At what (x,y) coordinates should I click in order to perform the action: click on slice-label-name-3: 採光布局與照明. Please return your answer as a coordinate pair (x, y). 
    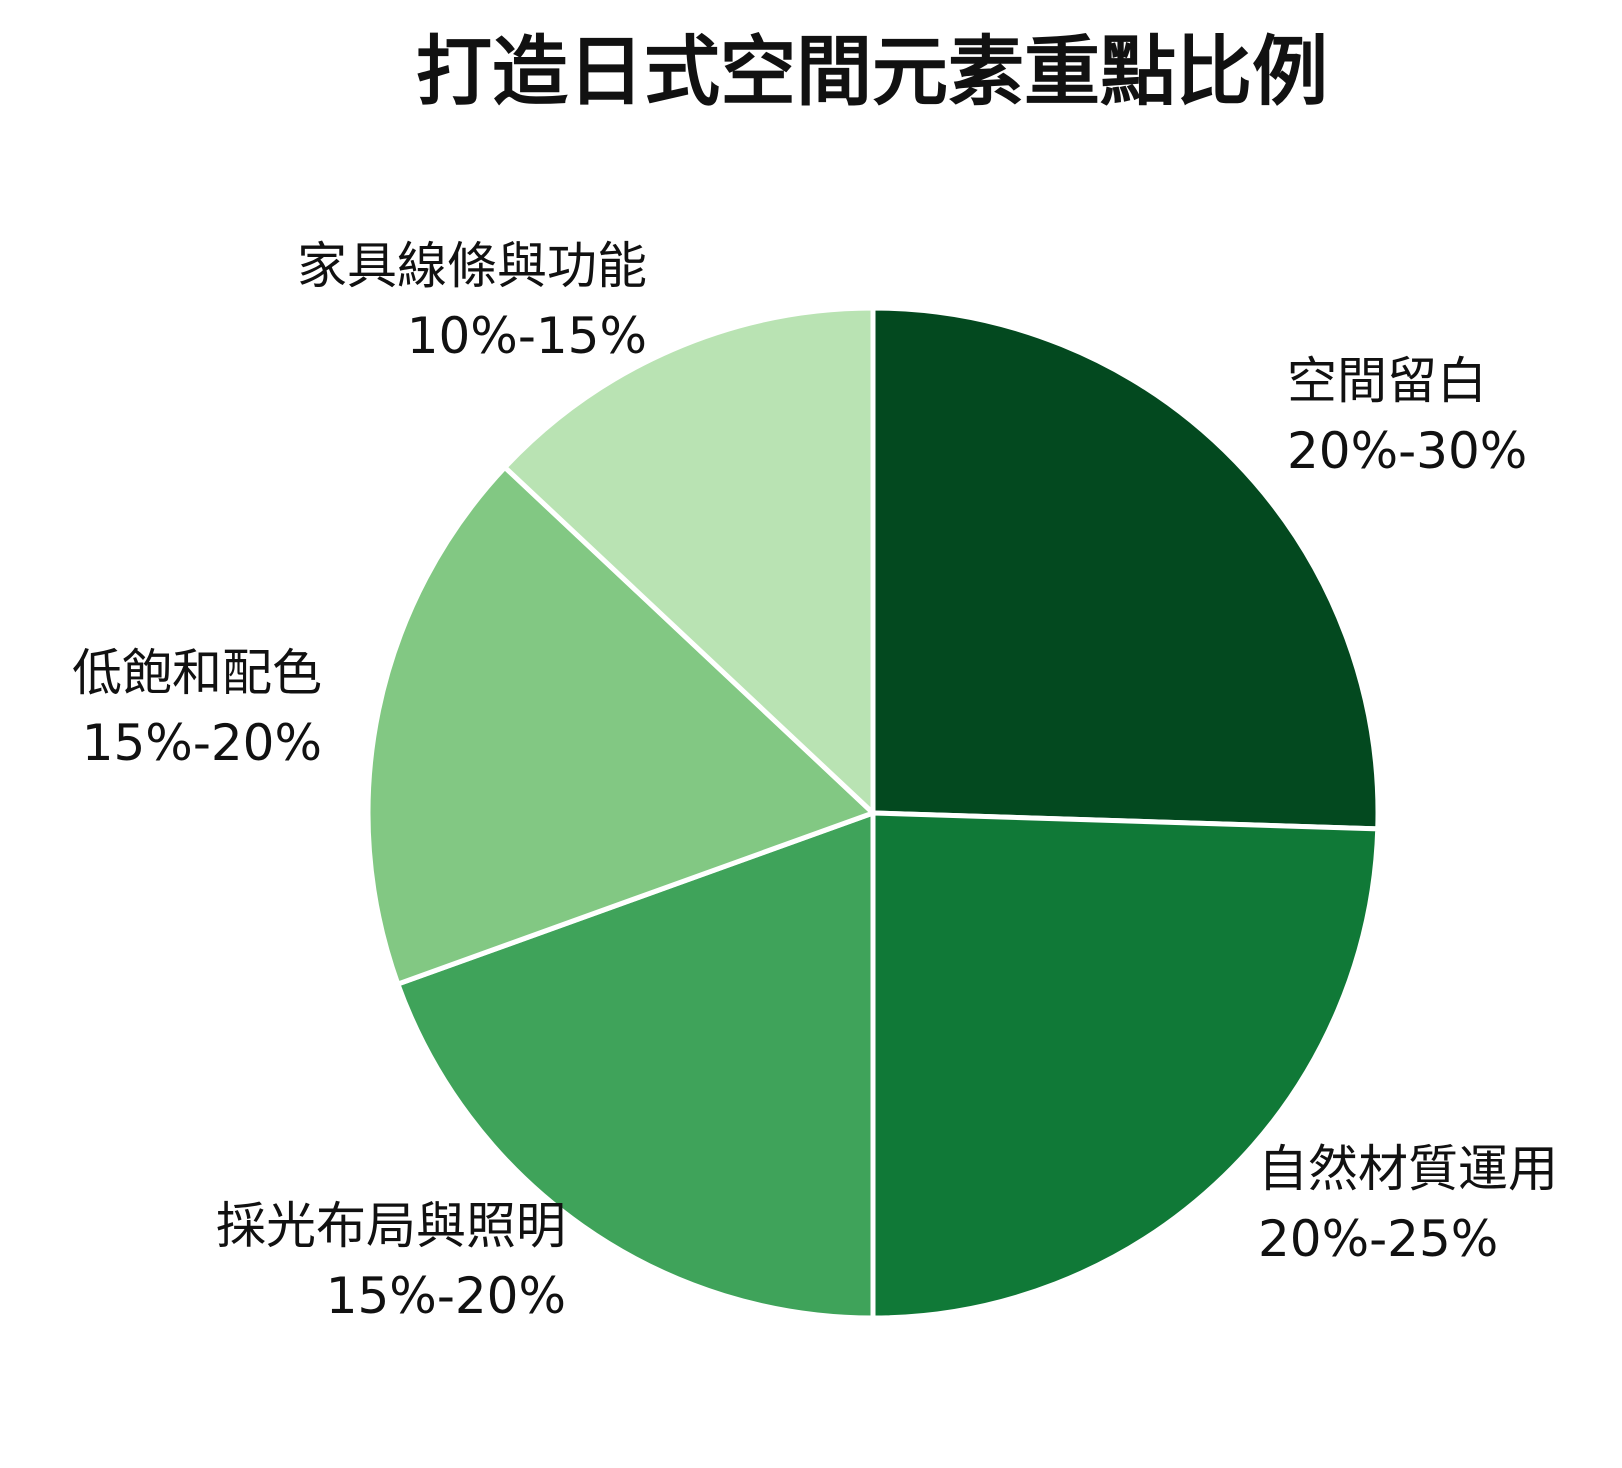
    Looking at the image, I should click on (391, 1226).